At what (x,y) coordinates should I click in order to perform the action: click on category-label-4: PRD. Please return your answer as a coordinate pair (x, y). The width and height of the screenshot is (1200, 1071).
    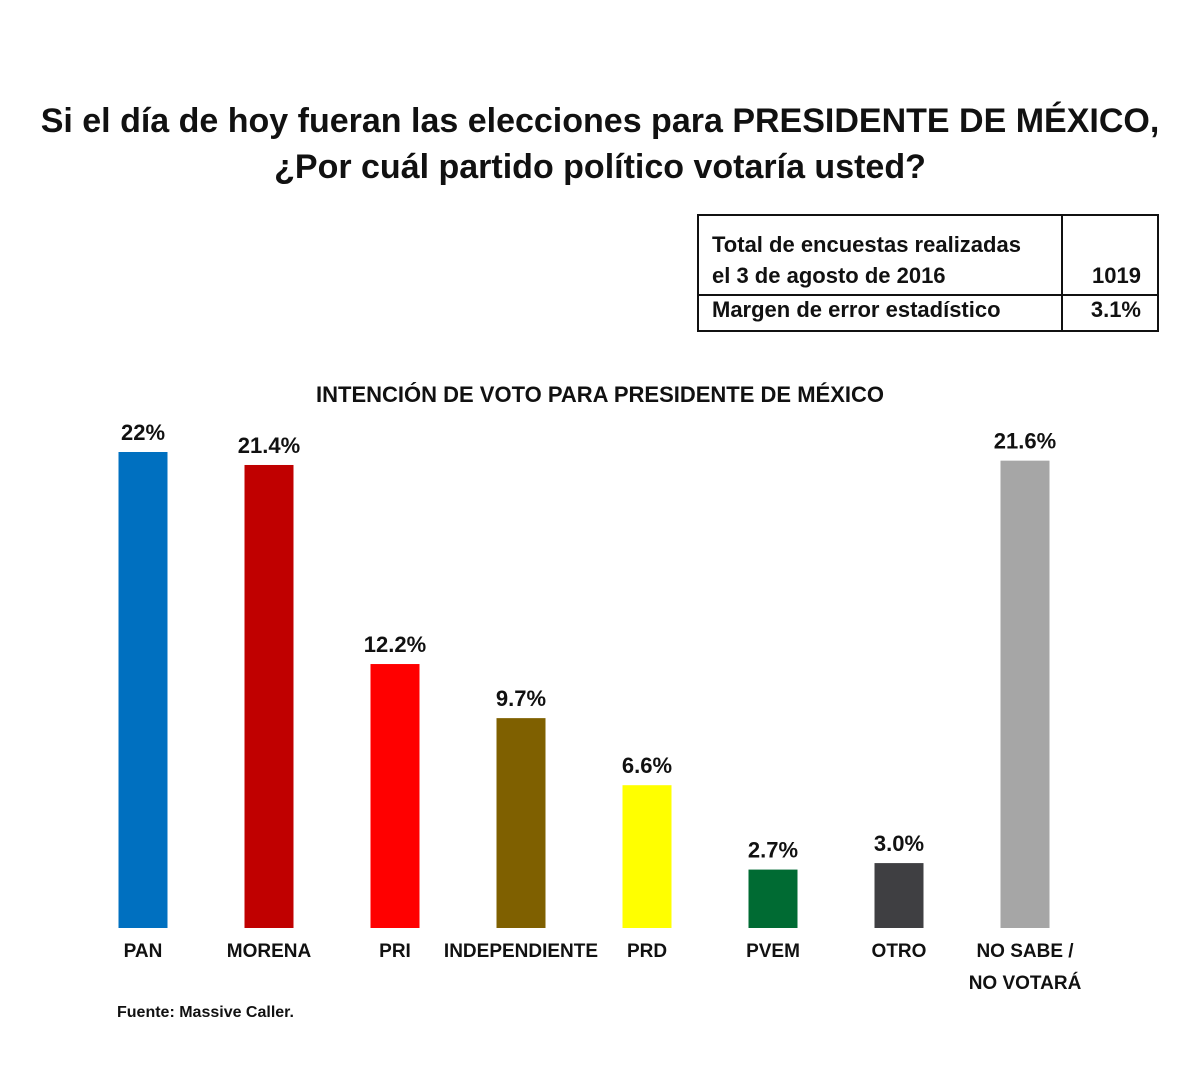
    Looking at the image, I should click on (647, 951).